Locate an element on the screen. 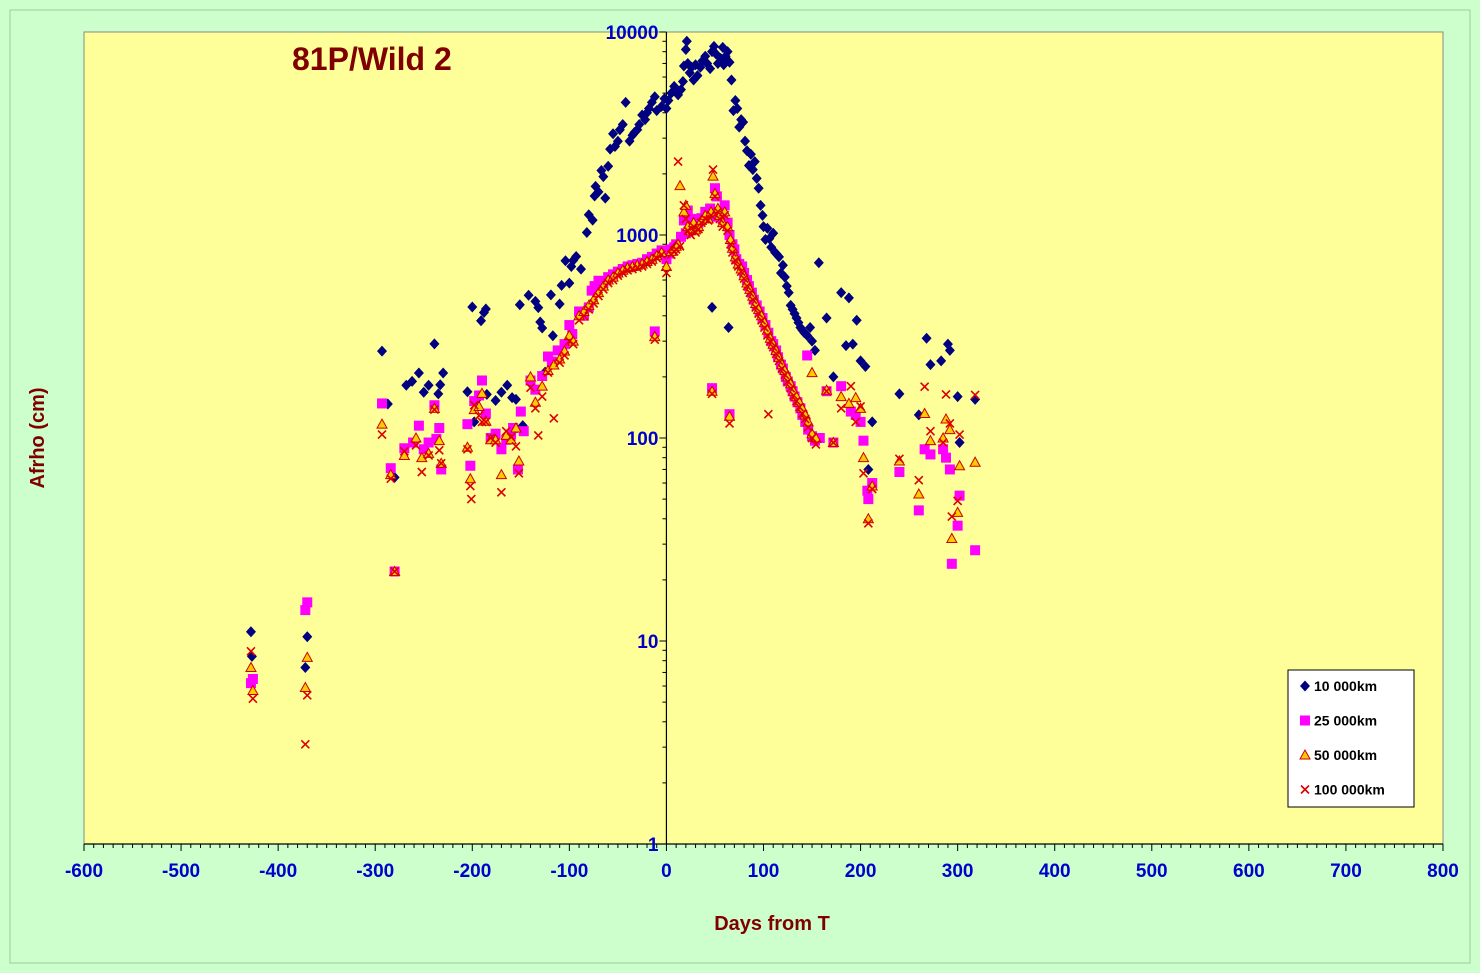  legend-item: 25 000km is located at coordinates (1338, 721).